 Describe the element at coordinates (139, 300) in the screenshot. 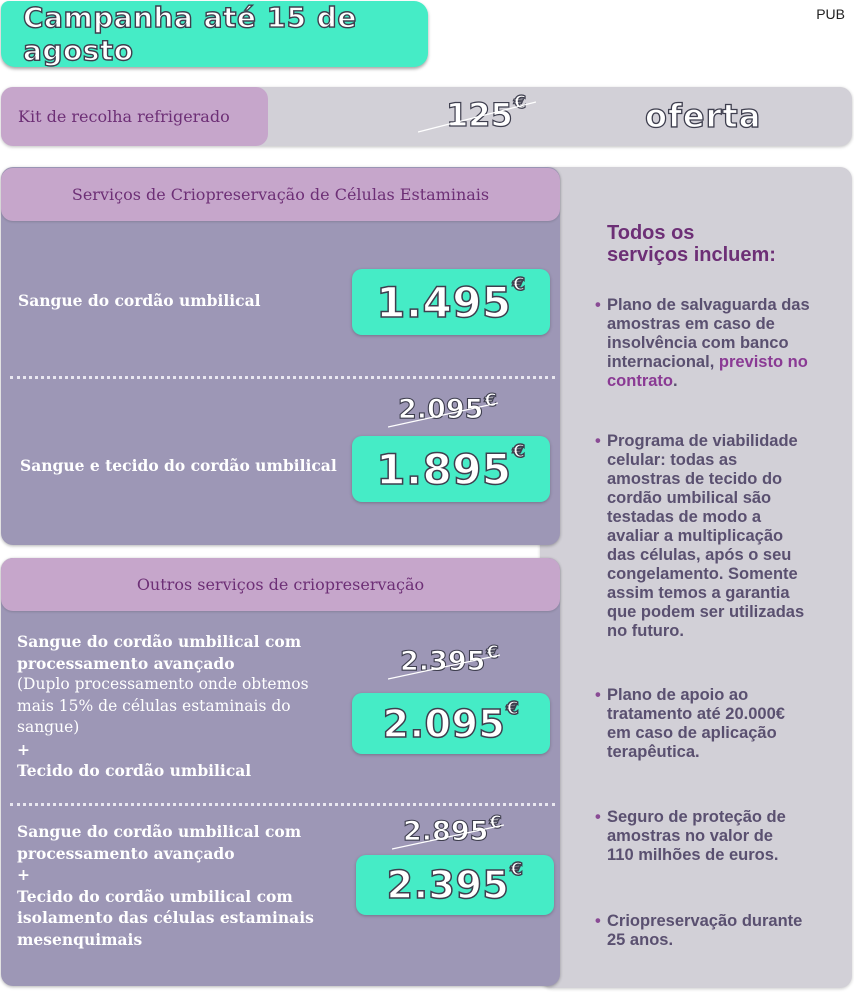

I see `service-label: Sangue do cordão umbilical` at that location.